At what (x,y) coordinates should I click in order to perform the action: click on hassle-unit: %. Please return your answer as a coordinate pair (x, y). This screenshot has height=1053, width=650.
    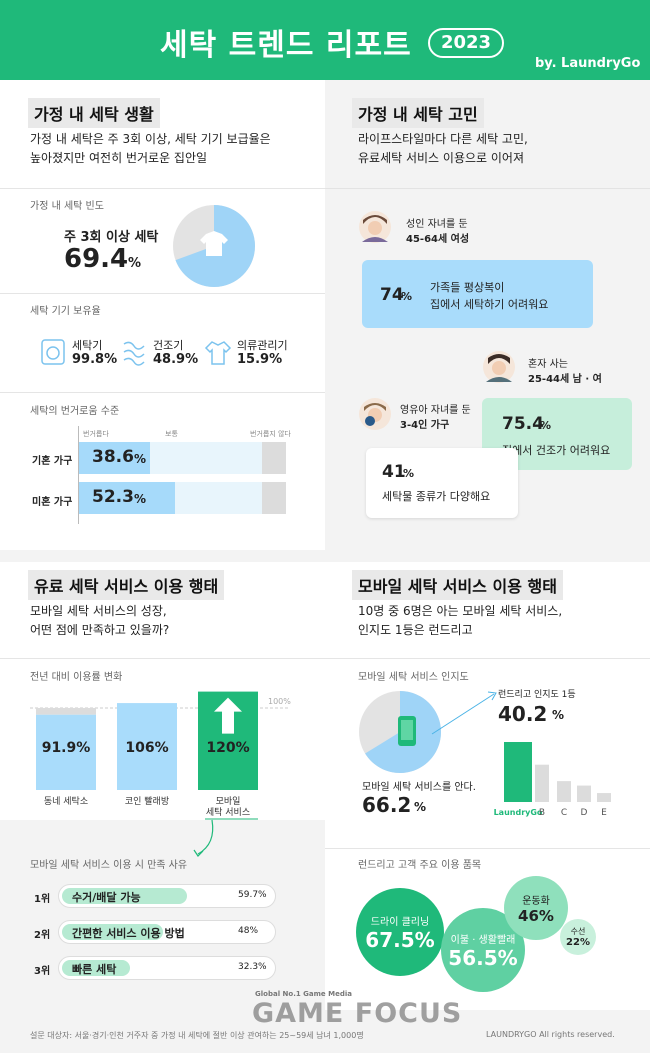
    Looking at the image, I should click on (140, 459).